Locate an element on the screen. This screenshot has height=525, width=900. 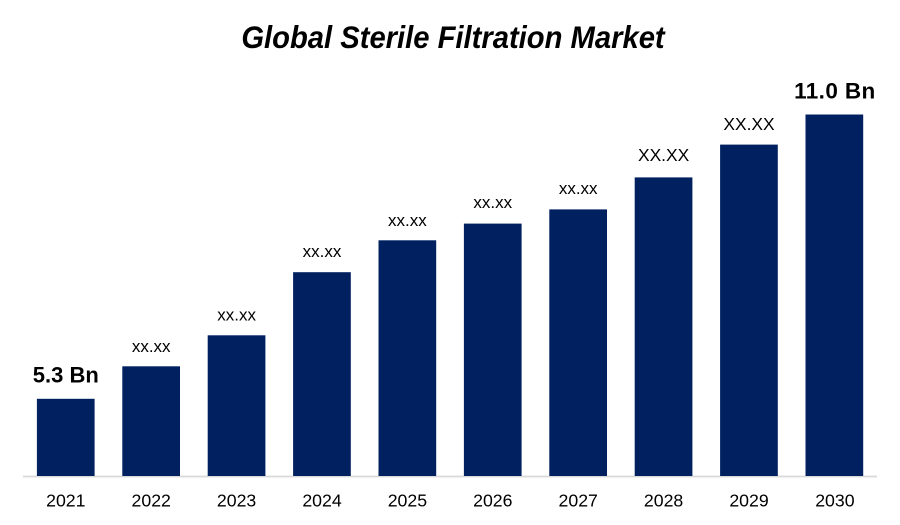
svg-text: 2024 is located at coordinates (322, 501).